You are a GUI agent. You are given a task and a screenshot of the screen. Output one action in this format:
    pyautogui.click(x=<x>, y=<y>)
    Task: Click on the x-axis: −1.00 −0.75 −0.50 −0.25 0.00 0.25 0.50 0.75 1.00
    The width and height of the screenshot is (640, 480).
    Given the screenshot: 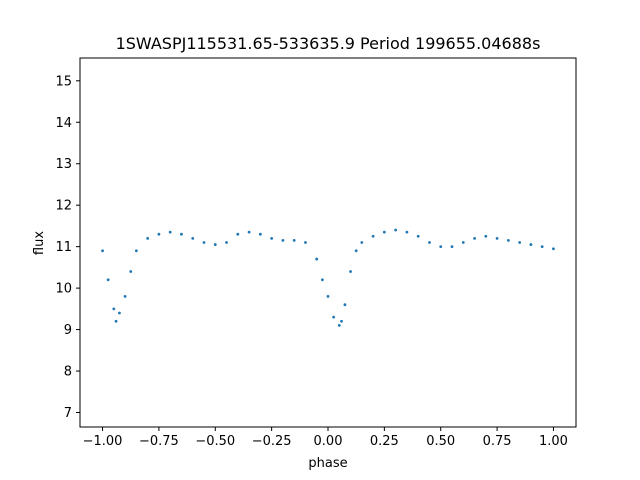 What is the action you would take?
    pyautogui.click(x=325, y=438)
    